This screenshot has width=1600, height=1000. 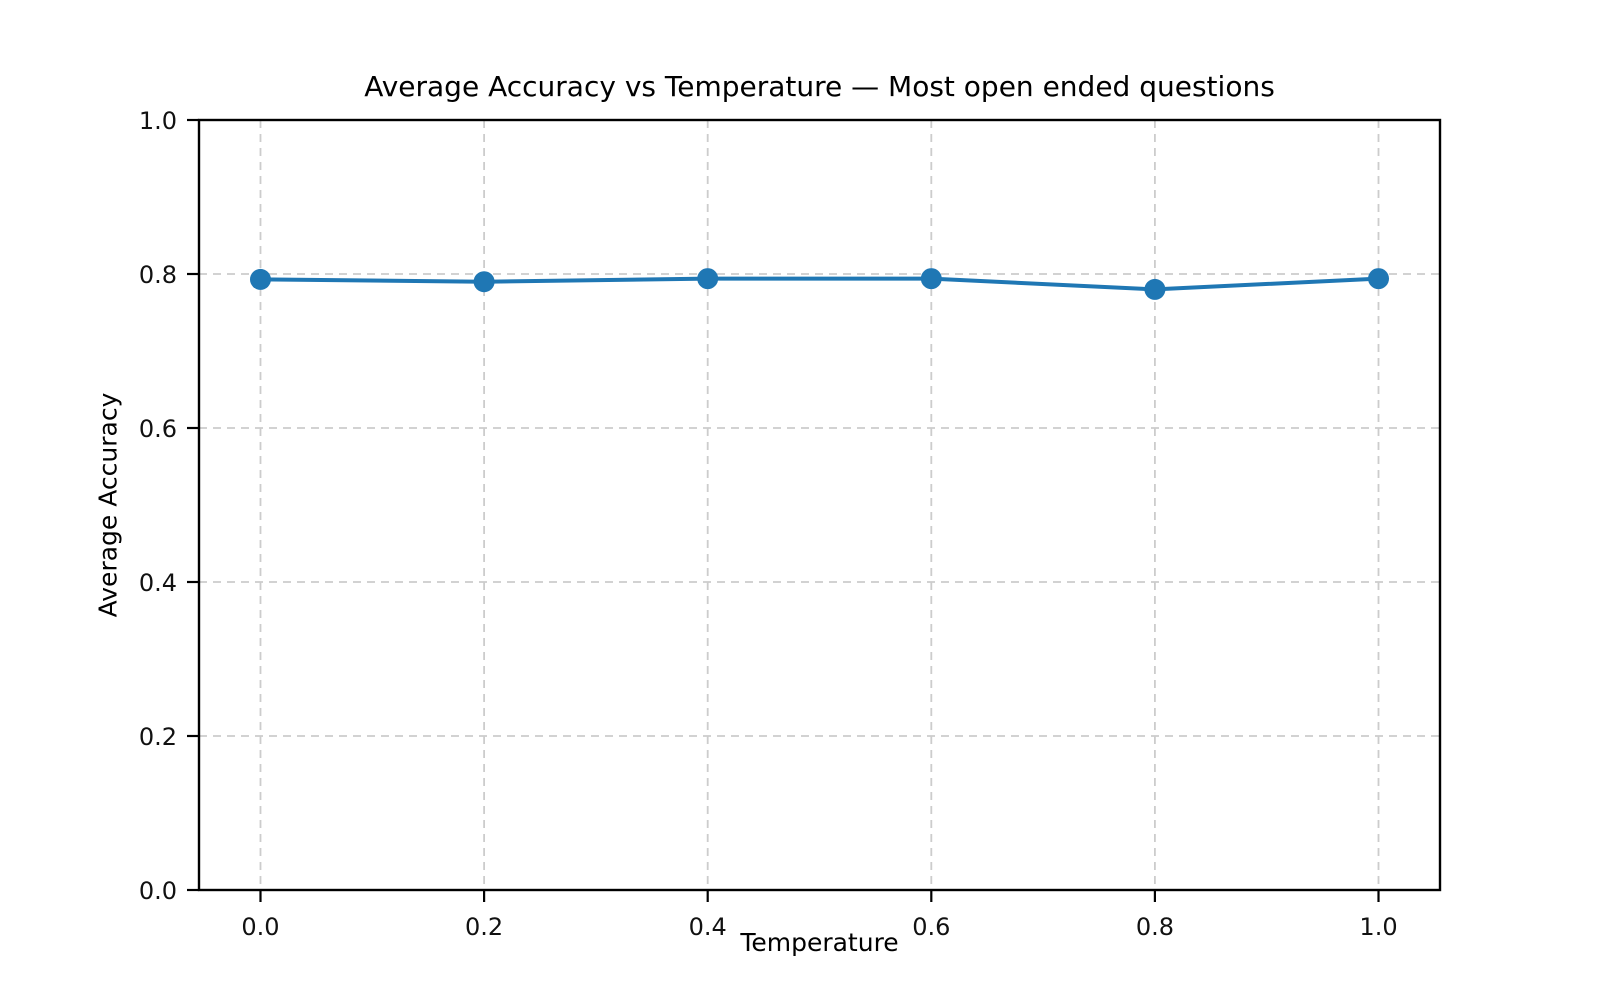 I want to click on y-tick-label: 0.6, so click(x=158, y=429).